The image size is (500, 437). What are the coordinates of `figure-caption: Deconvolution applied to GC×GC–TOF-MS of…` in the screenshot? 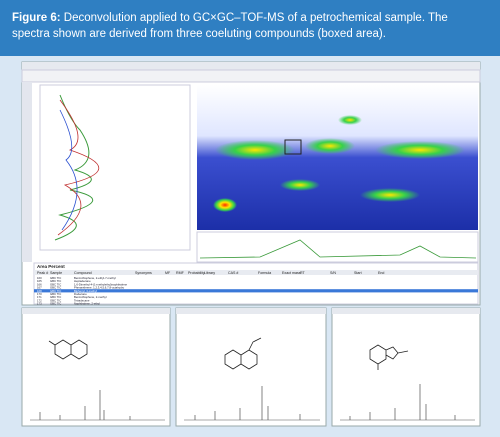 It's located at (230, 26).